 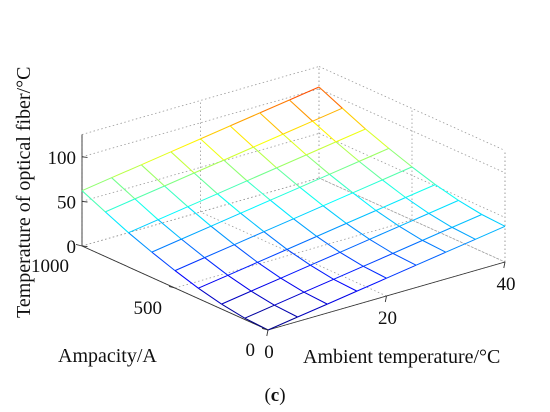 I want to click on y-tick-label: 1000, so click(x=50, y=266).